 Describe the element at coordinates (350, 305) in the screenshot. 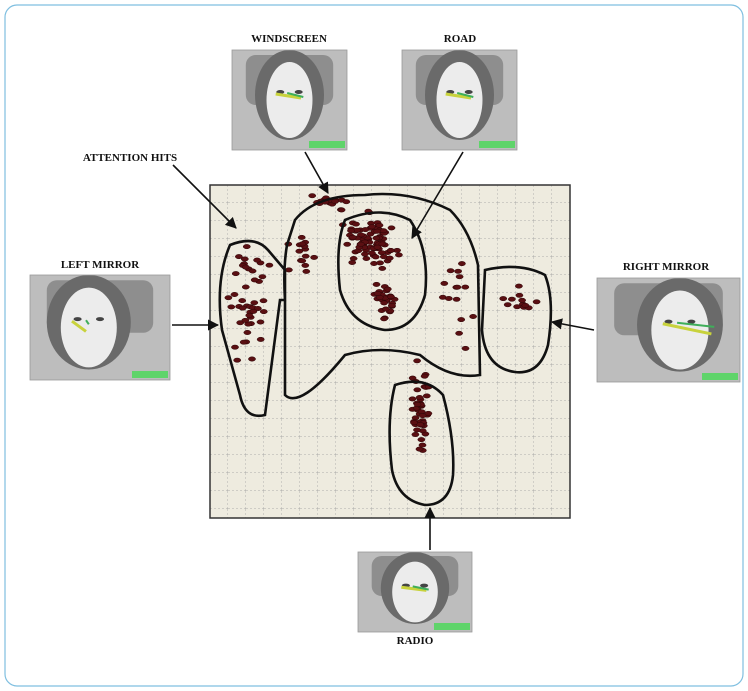

I see `windscreen-region` at that location.